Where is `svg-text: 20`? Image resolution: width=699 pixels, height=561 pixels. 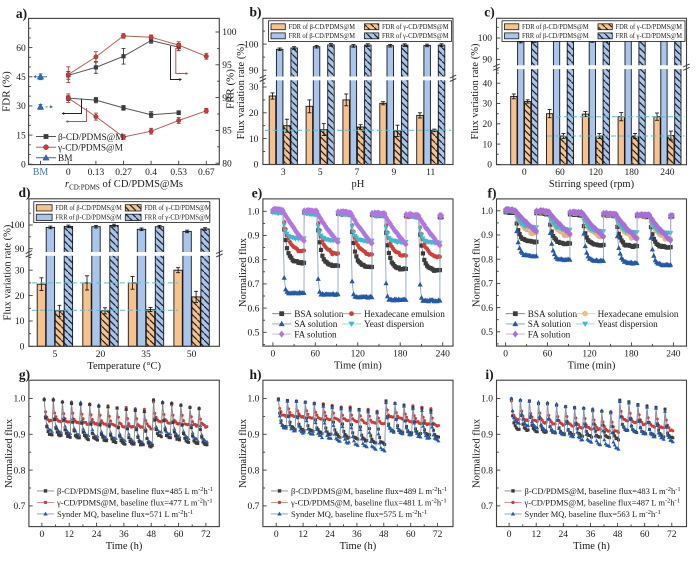
svg-text: 20 is located at coordinates (20, 297).